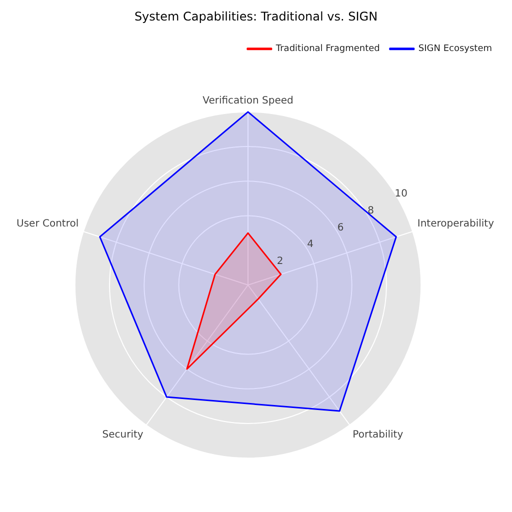 The width and height of the screenshot is (512, 512). What do you see at coordinates (340, 228) in the screenshot?
I see `y-tick-label: 6` at bounding box center [340, 228].